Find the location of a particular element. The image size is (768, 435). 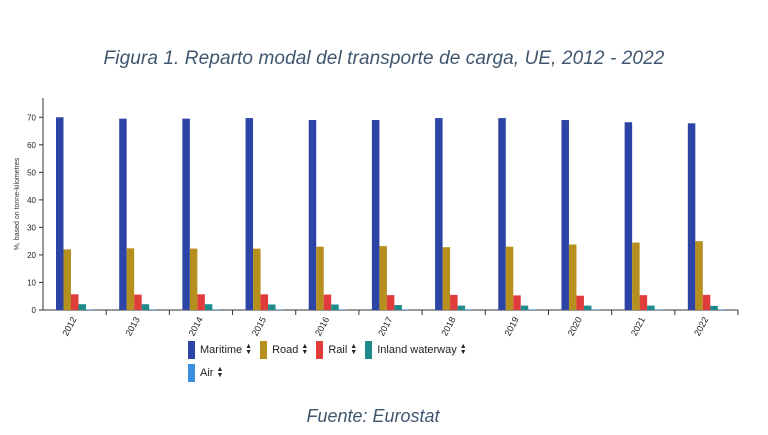

bar-inland-waterway-2014 is located at coordinates (208, 307).